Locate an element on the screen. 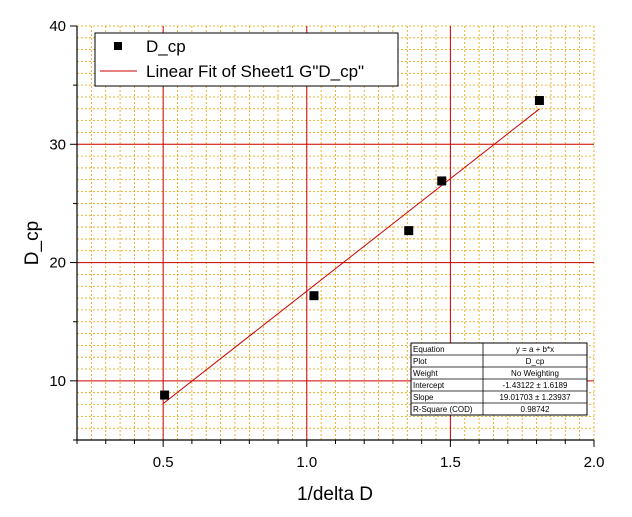 This screenshot has height=517, width=632. y-tick-label: 10 is located at coordinates (57, 381).